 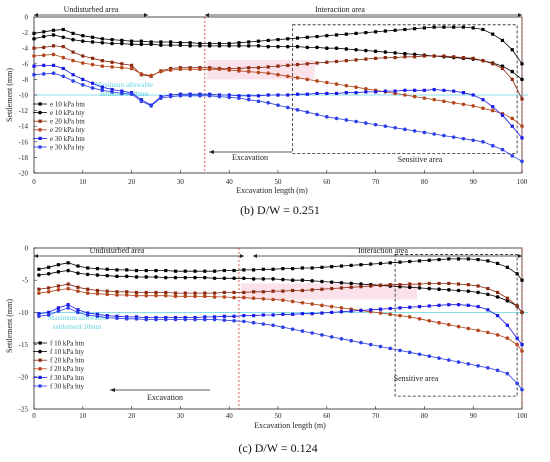 I want to click on figure-caption: (c) D/W = 0.124, so click(x=277, y=448).